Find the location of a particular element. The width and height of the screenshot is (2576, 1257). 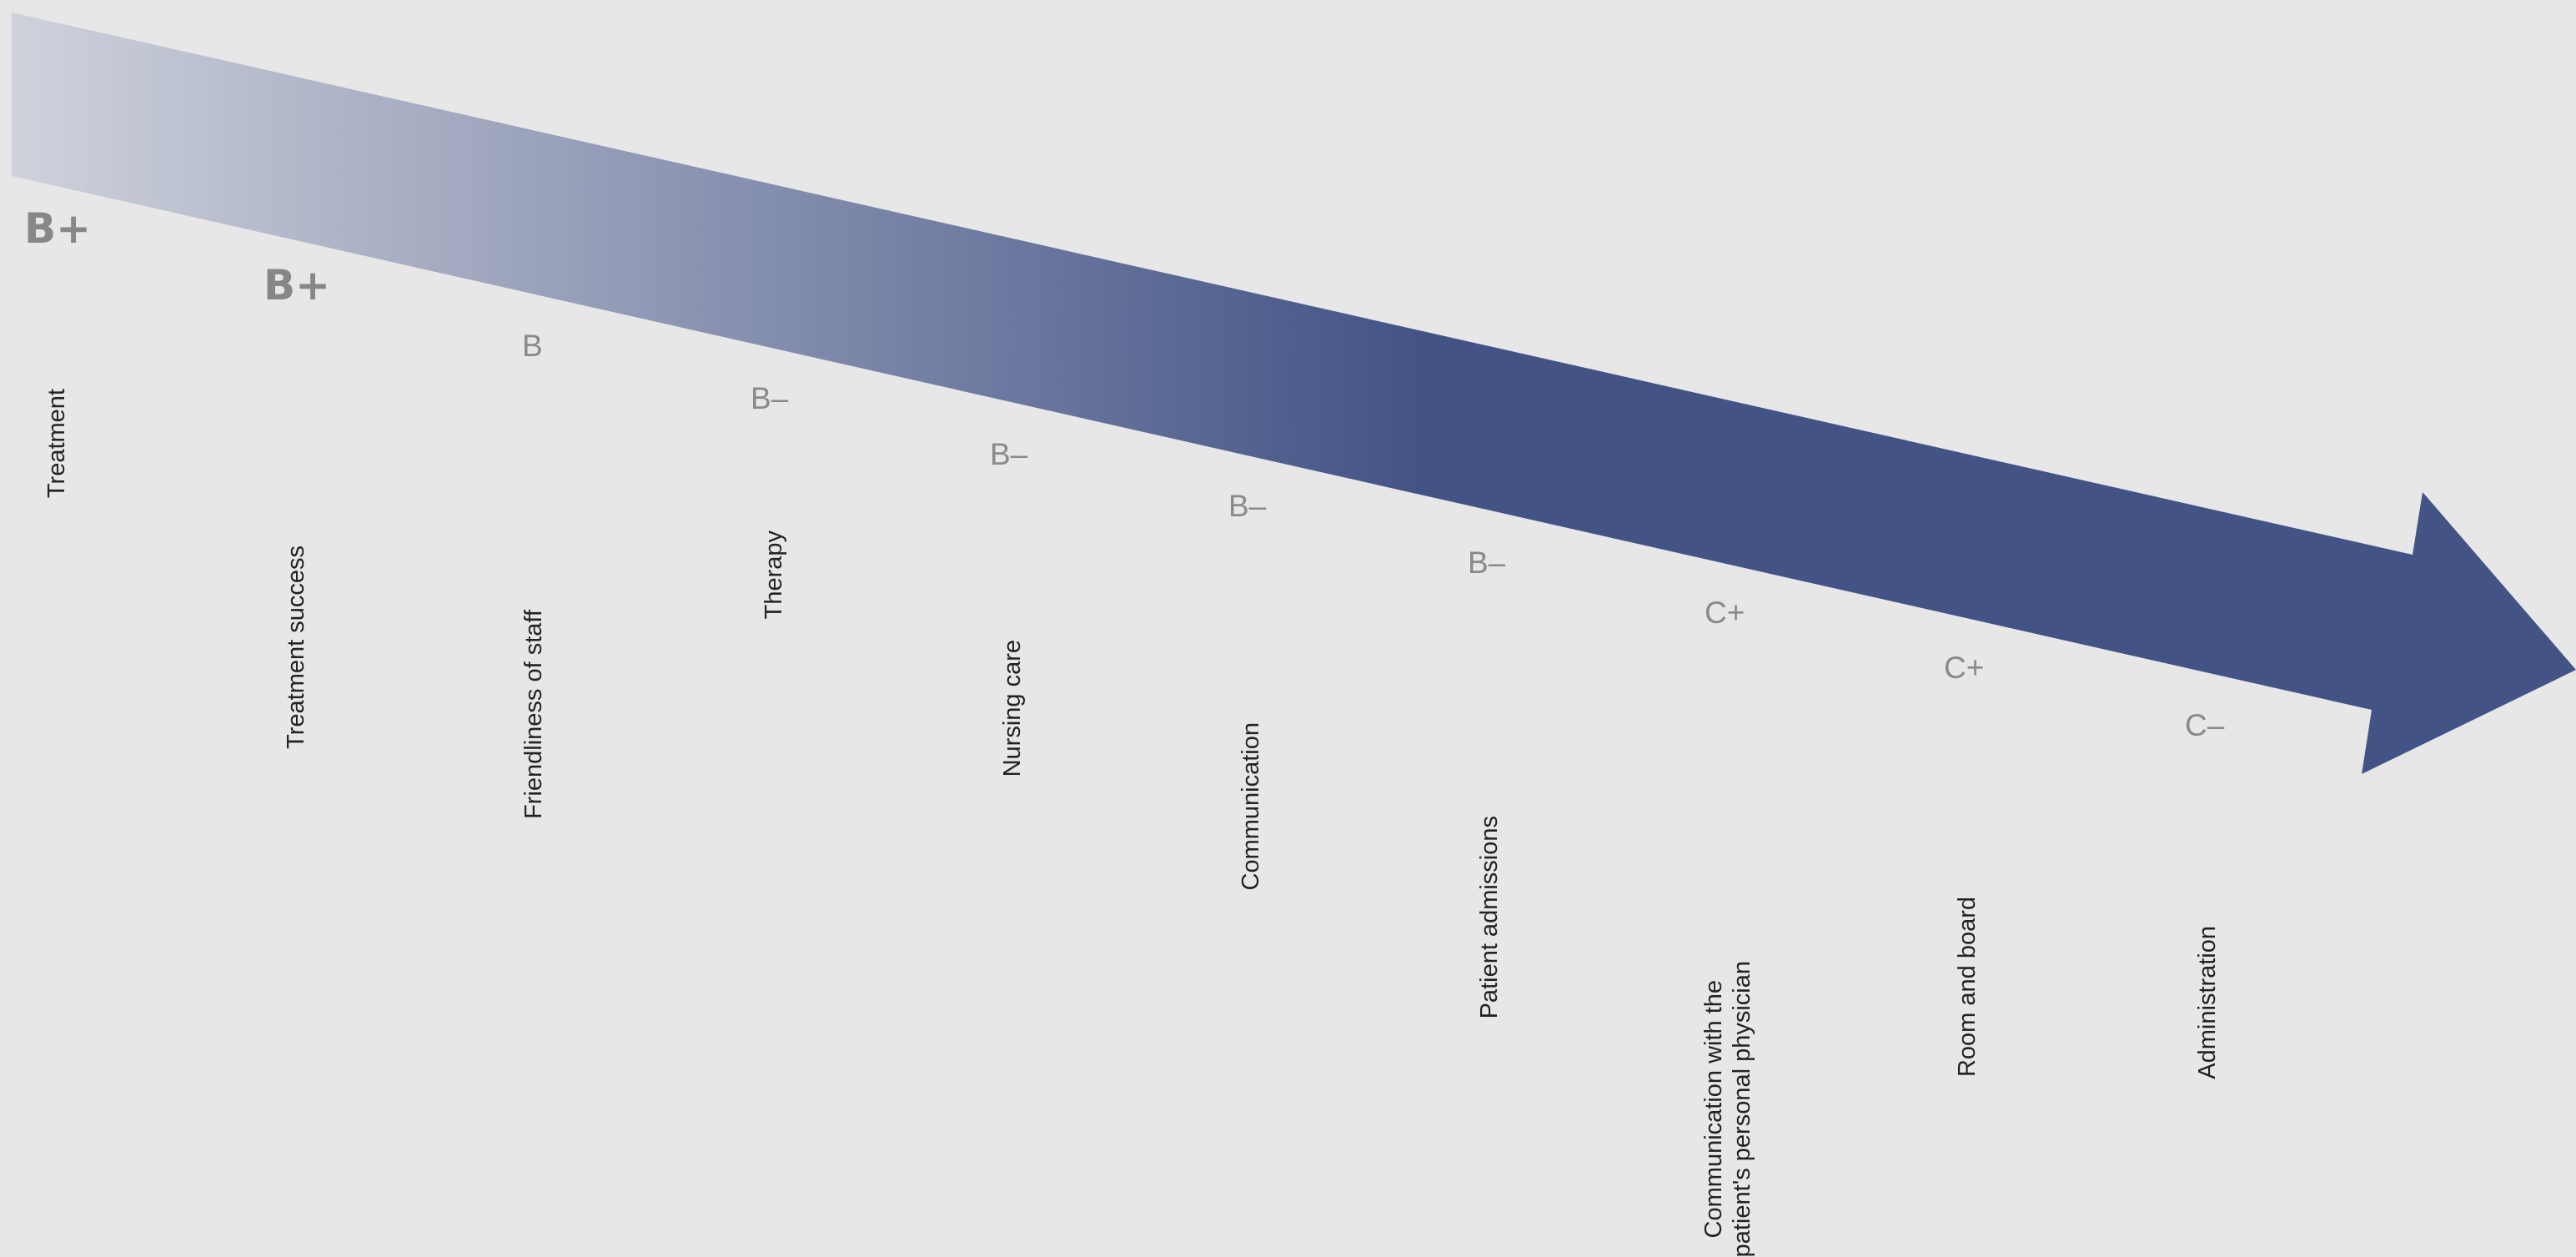

grade-room-and-board: C+ is located at coordinates (1964, 668).